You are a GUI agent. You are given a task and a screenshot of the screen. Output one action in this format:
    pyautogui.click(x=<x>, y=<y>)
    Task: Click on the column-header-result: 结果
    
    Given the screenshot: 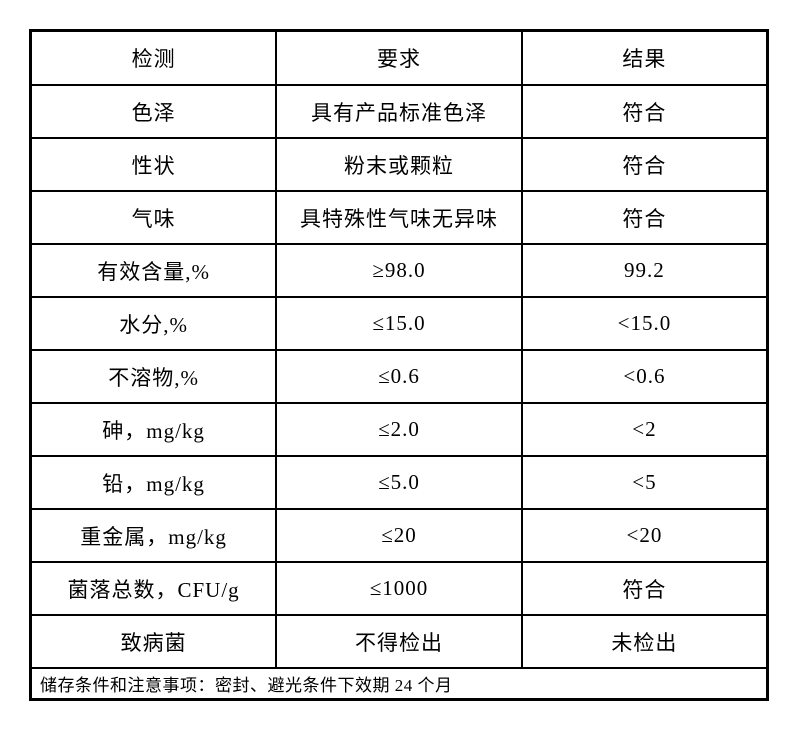 What is the action you would take?
    pyautogui.click(x=644, y=57)
    